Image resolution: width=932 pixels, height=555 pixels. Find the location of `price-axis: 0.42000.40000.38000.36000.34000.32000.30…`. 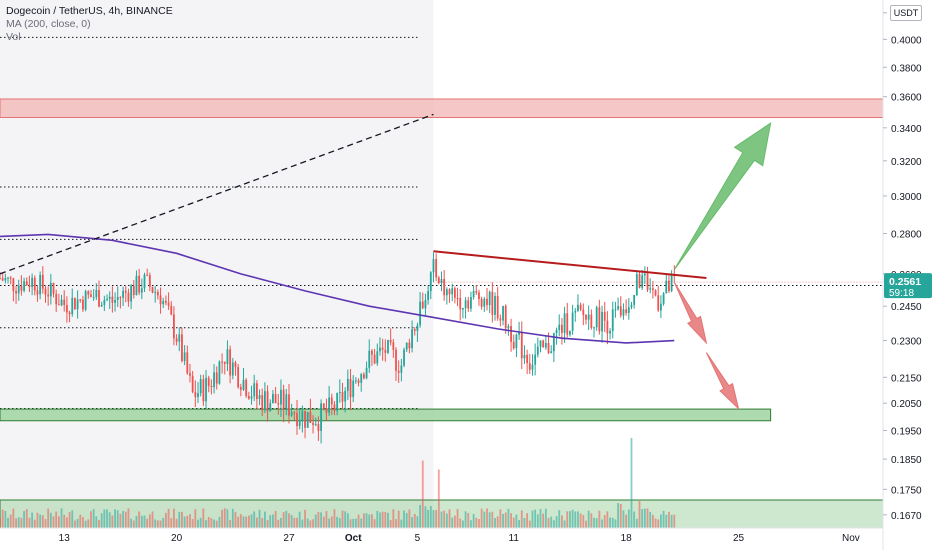

price-axis: 0.42000.40000.38000.36000.34000.32000.30… is located at coordinates (902, 265).